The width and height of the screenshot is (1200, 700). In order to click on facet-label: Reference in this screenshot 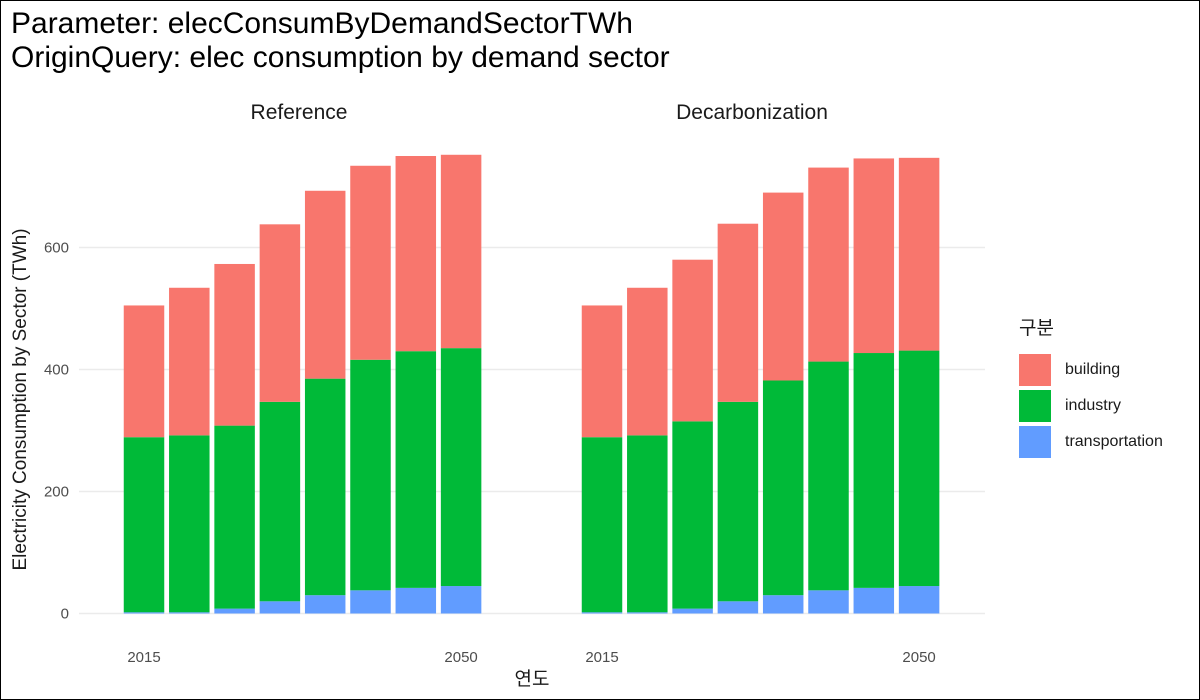, I will do `click(299, 112)`.